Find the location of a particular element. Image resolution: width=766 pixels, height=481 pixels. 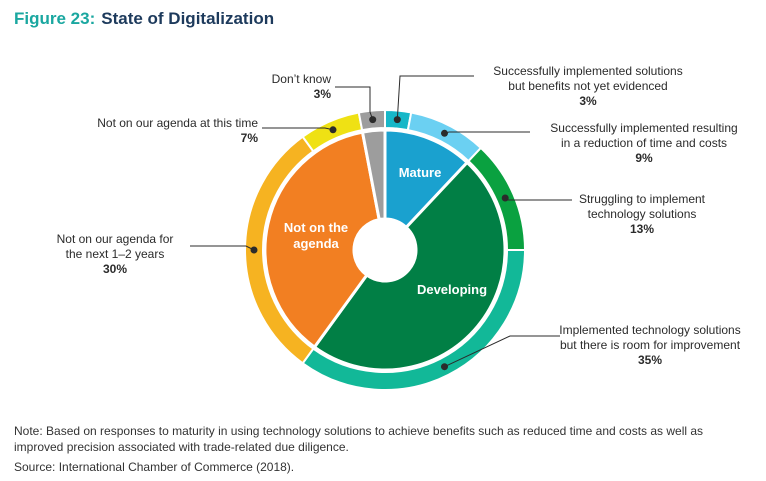

inner-label-mature: Mature is located at coordinates (420, 172).